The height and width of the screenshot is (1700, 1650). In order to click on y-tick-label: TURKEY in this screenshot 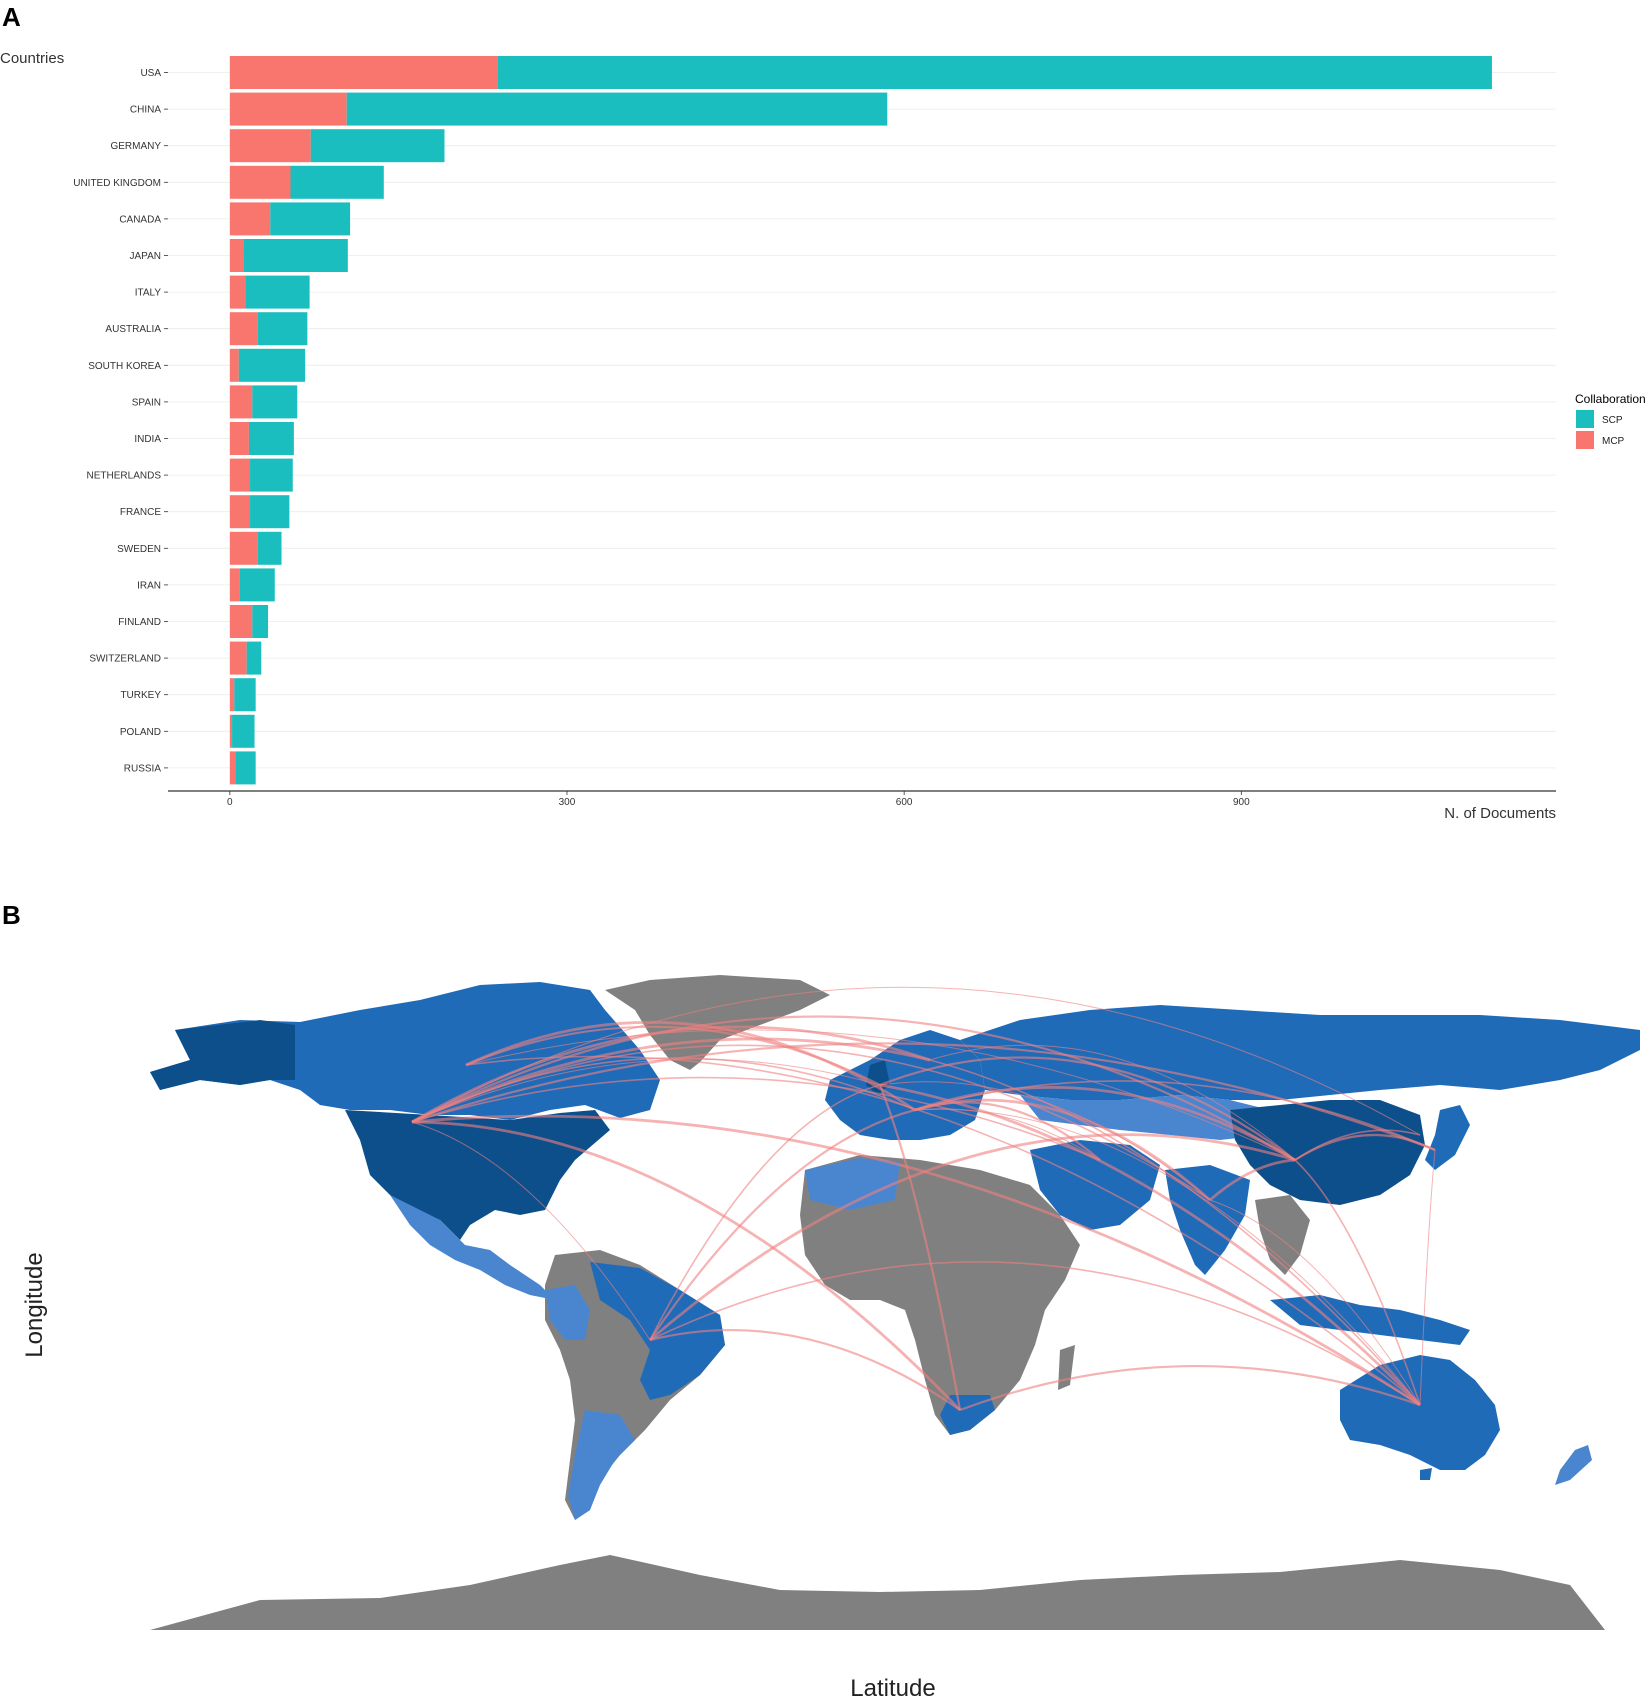, I will do `click(140, 695)`.